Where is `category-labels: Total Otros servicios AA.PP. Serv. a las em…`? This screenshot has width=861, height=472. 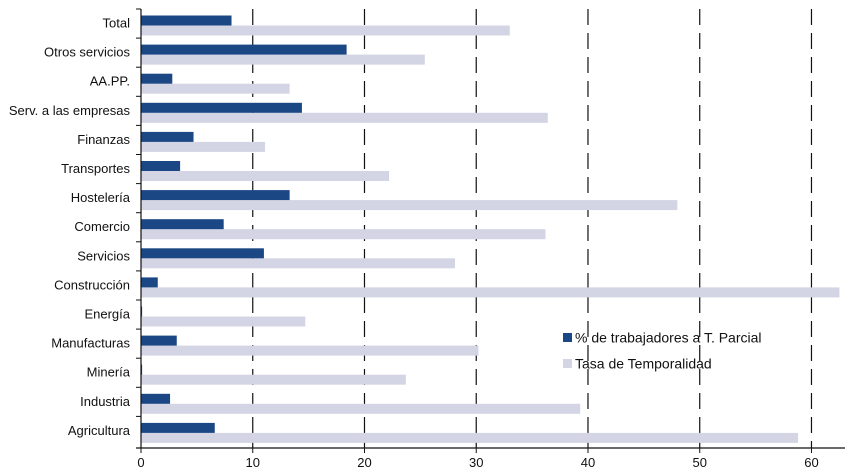
category-labels: Total Otros servicios AA.PP. Serv. a las em… is located at coordinates (70, 227).